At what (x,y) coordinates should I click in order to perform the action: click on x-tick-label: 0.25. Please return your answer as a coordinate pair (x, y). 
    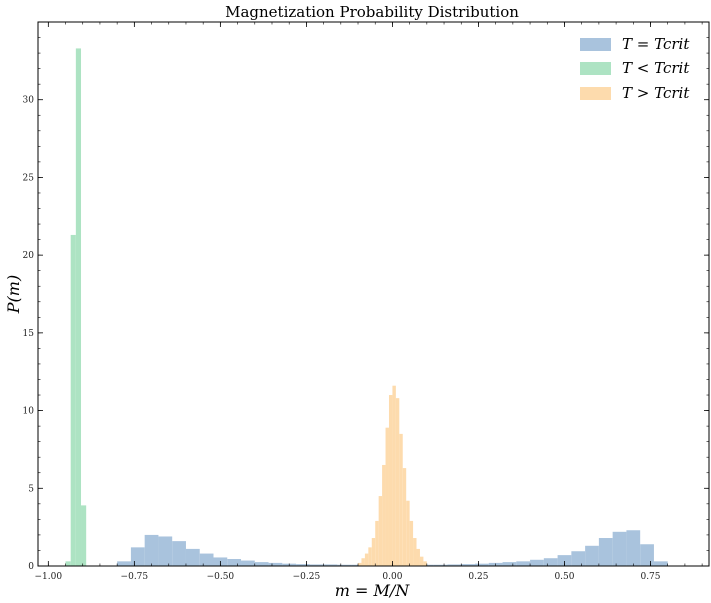
    Looking at the image, I should click on (478, 577).